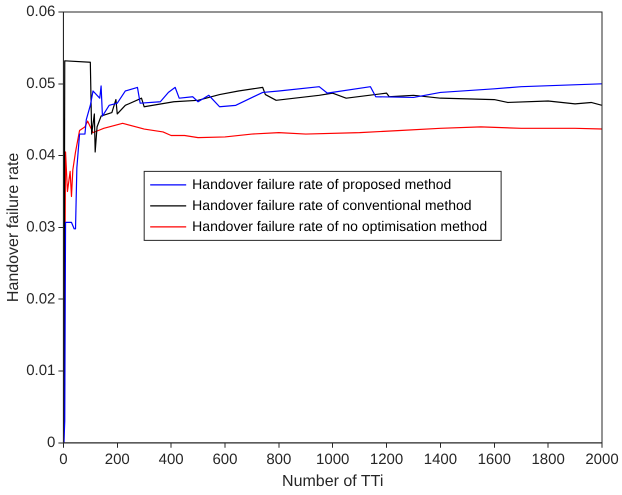  I want to click on x-tick-label: 1000, so click(333, 459).